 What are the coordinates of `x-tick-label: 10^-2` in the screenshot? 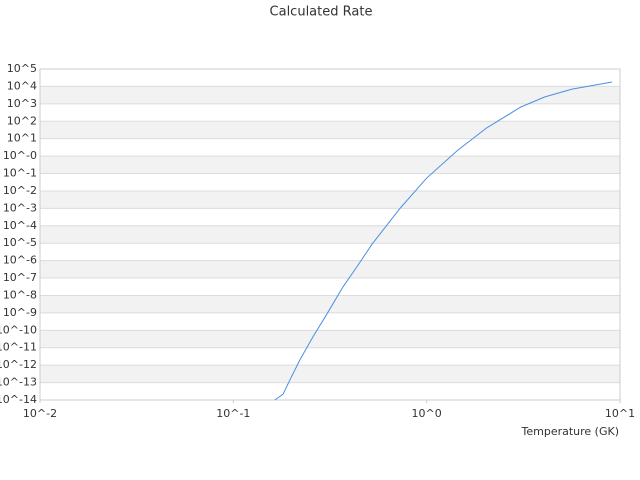 It's located at (40, 413).